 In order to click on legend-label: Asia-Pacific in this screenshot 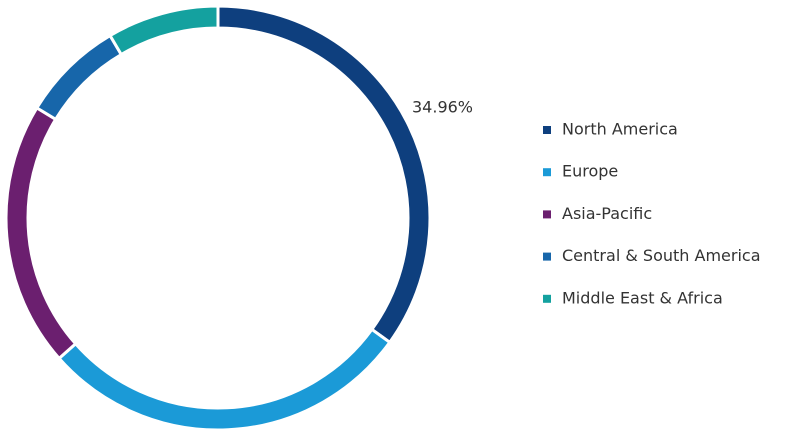, I will do `click(607, 213)`.